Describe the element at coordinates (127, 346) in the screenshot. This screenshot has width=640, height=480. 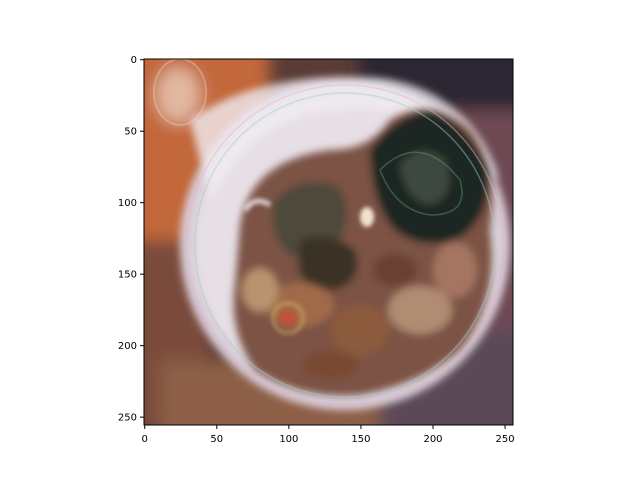
I see `y-tick-label: 200` at that location.